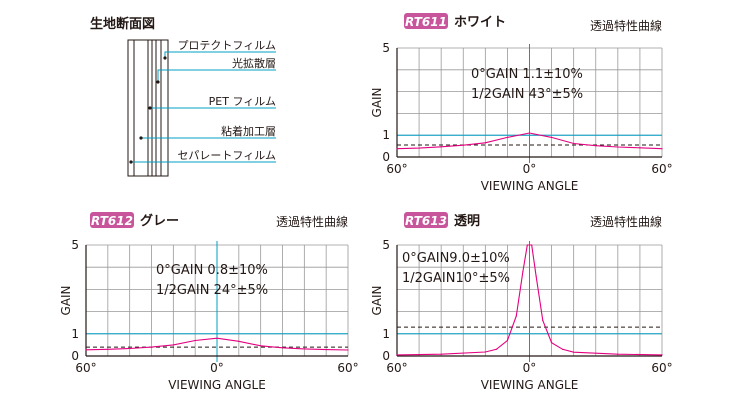 The height and width of the screenshot is (400, 730). Describe the element at coordinates (226, 155) in the screenshot. I see `layer-label-separator: セパレートフィルム` at that location.